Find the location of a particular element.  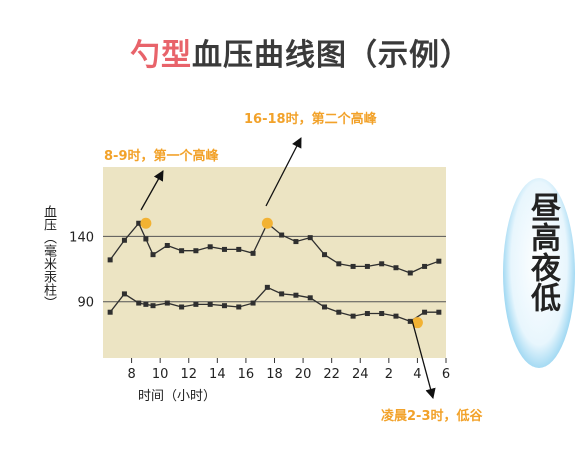

x-tick-label: 24 is located at coordinates (360, 374).